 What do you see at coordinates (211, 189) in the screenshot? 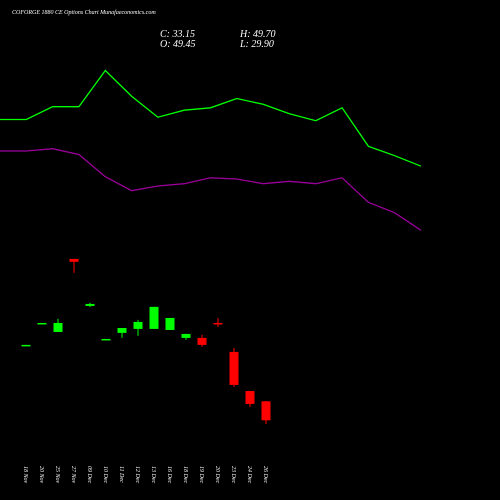
I see `indicator-line` at bounding box center [211, 189].